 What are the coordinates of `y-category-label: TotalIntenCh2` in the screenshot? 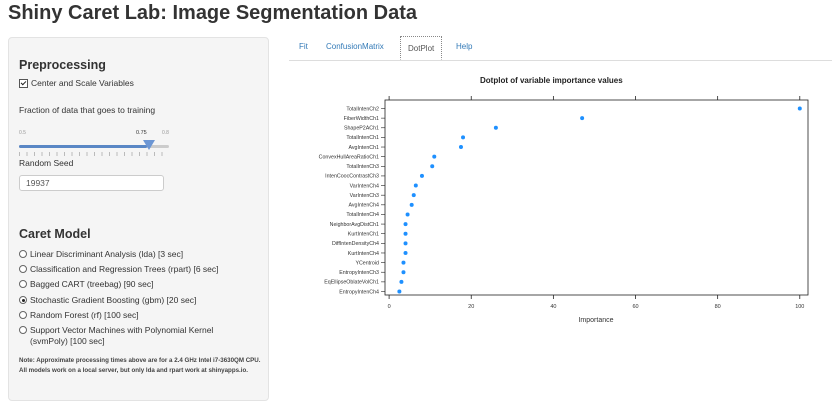 It's located at (362, 109).